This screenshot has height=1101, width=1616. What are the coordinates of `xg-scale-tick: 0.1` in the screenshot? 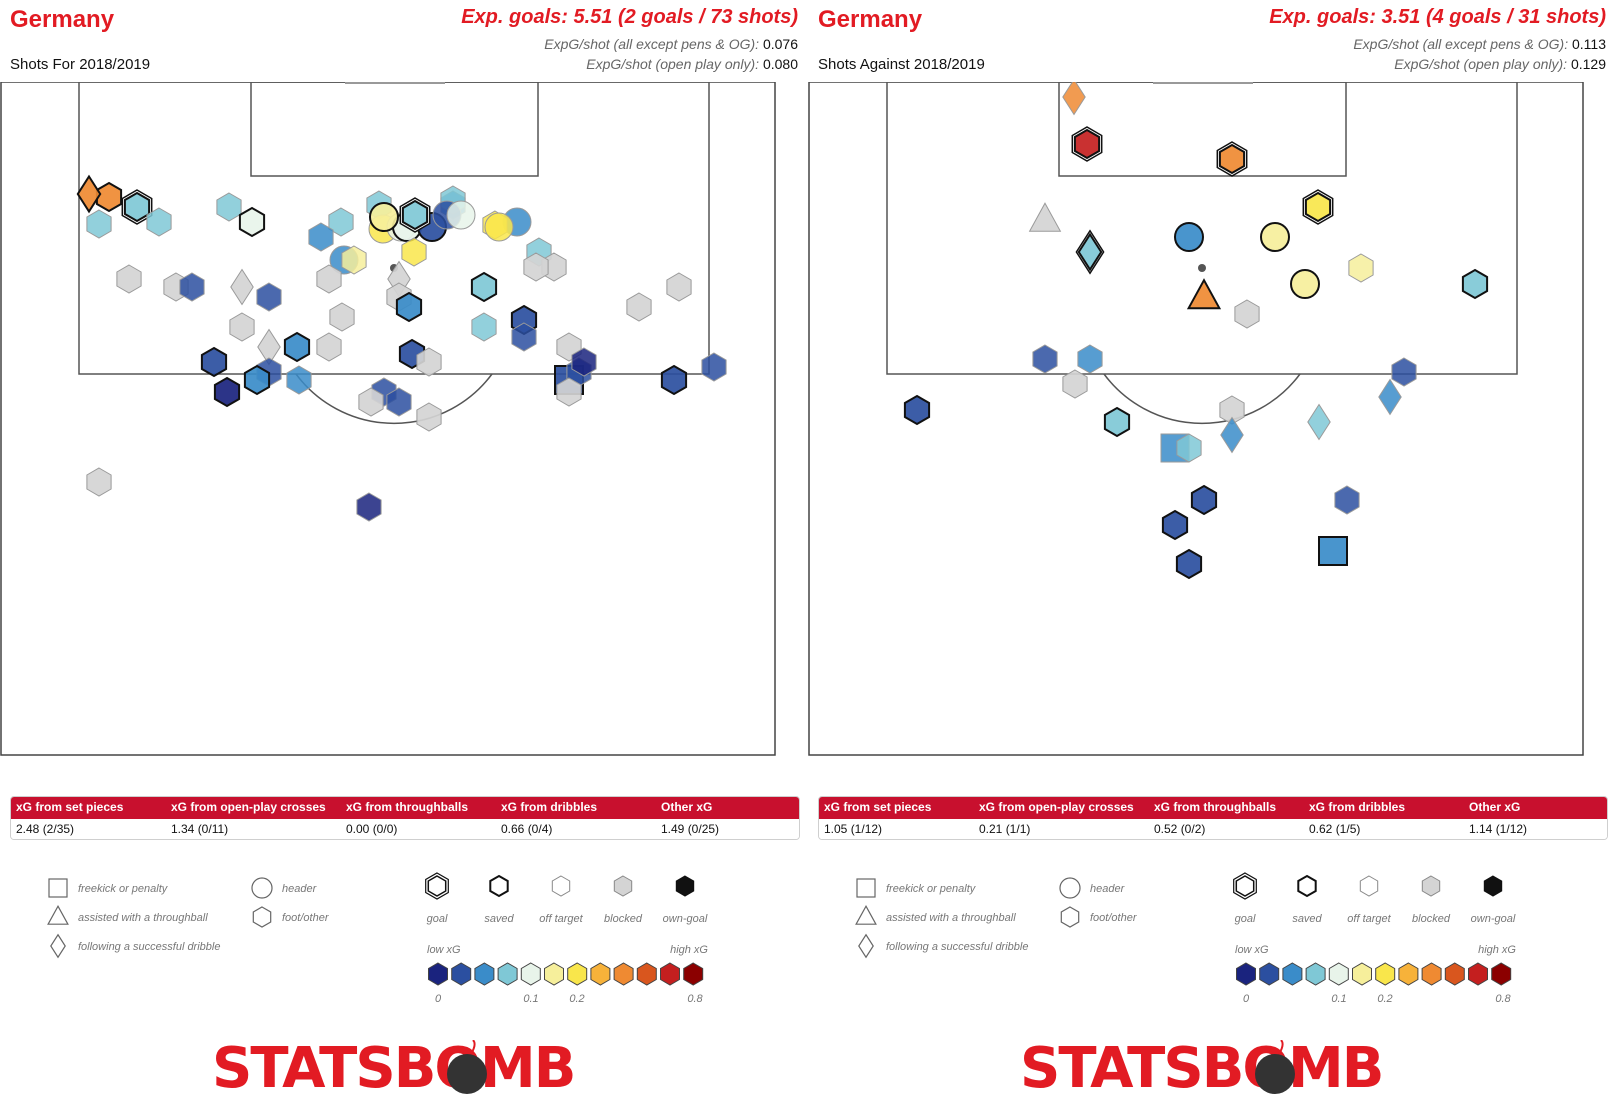 It's located at (530, 999).